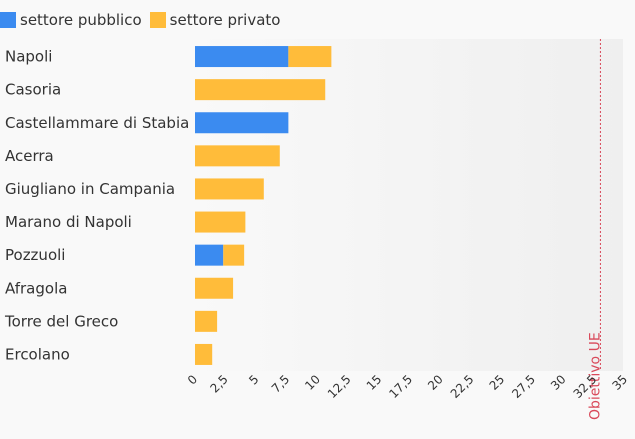  Describe the element at coordinates (90, 189) in the screenshot. I see `category-label-giugliano-in-campania: Giugliano in Campania` at that location.